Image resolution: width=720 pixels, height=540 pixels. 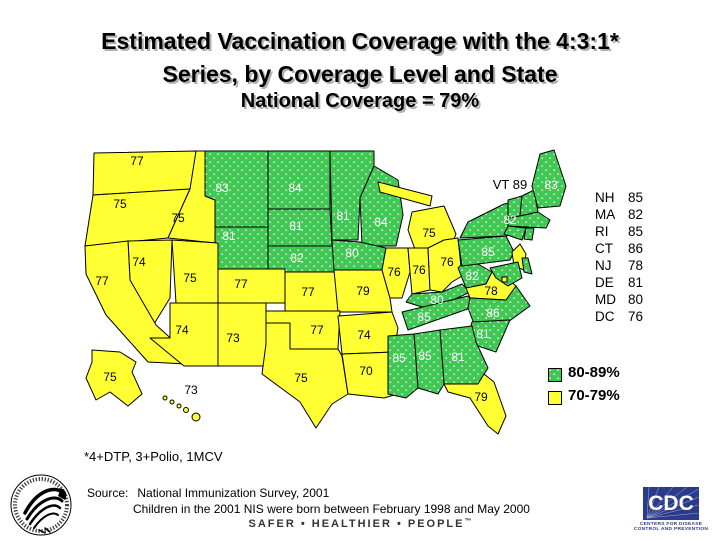 I want to click on safer-healthier-people-tagline: SAFER • HEALTHIER • PEOPLE™, so click(x=360, y=524).